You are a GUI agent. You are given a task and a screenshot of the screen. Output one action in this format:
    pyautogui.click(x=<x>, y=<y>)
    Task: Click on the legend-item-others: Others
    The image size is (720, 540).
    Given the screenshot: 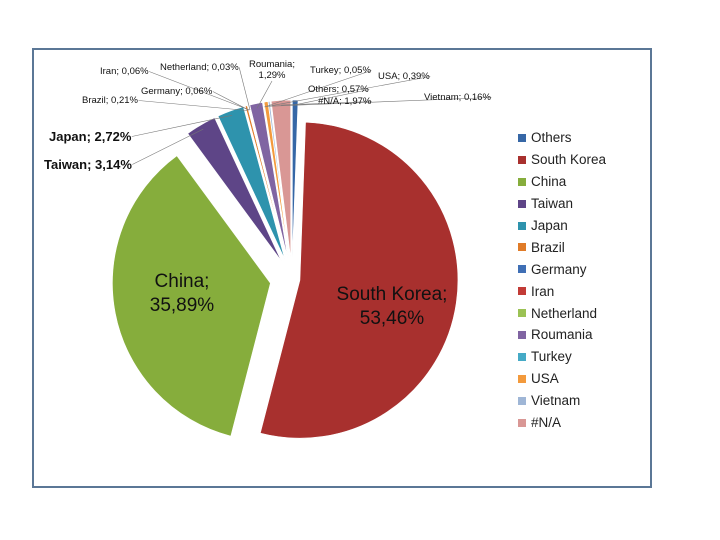 What is the action you would take?
    pyautogui.click(x=562, y=138)
    